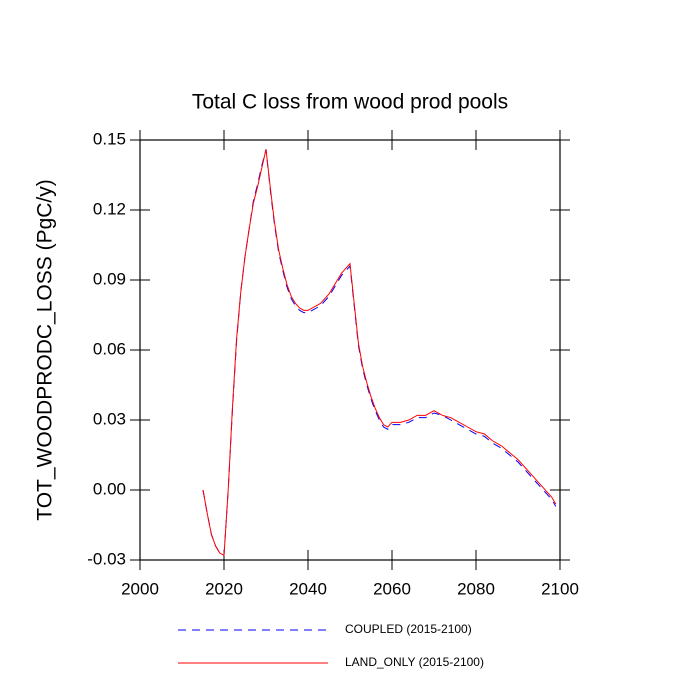 This screenshot has width=700, height=700. I want to click on x-tick-label: 2060, so click(392, 588).